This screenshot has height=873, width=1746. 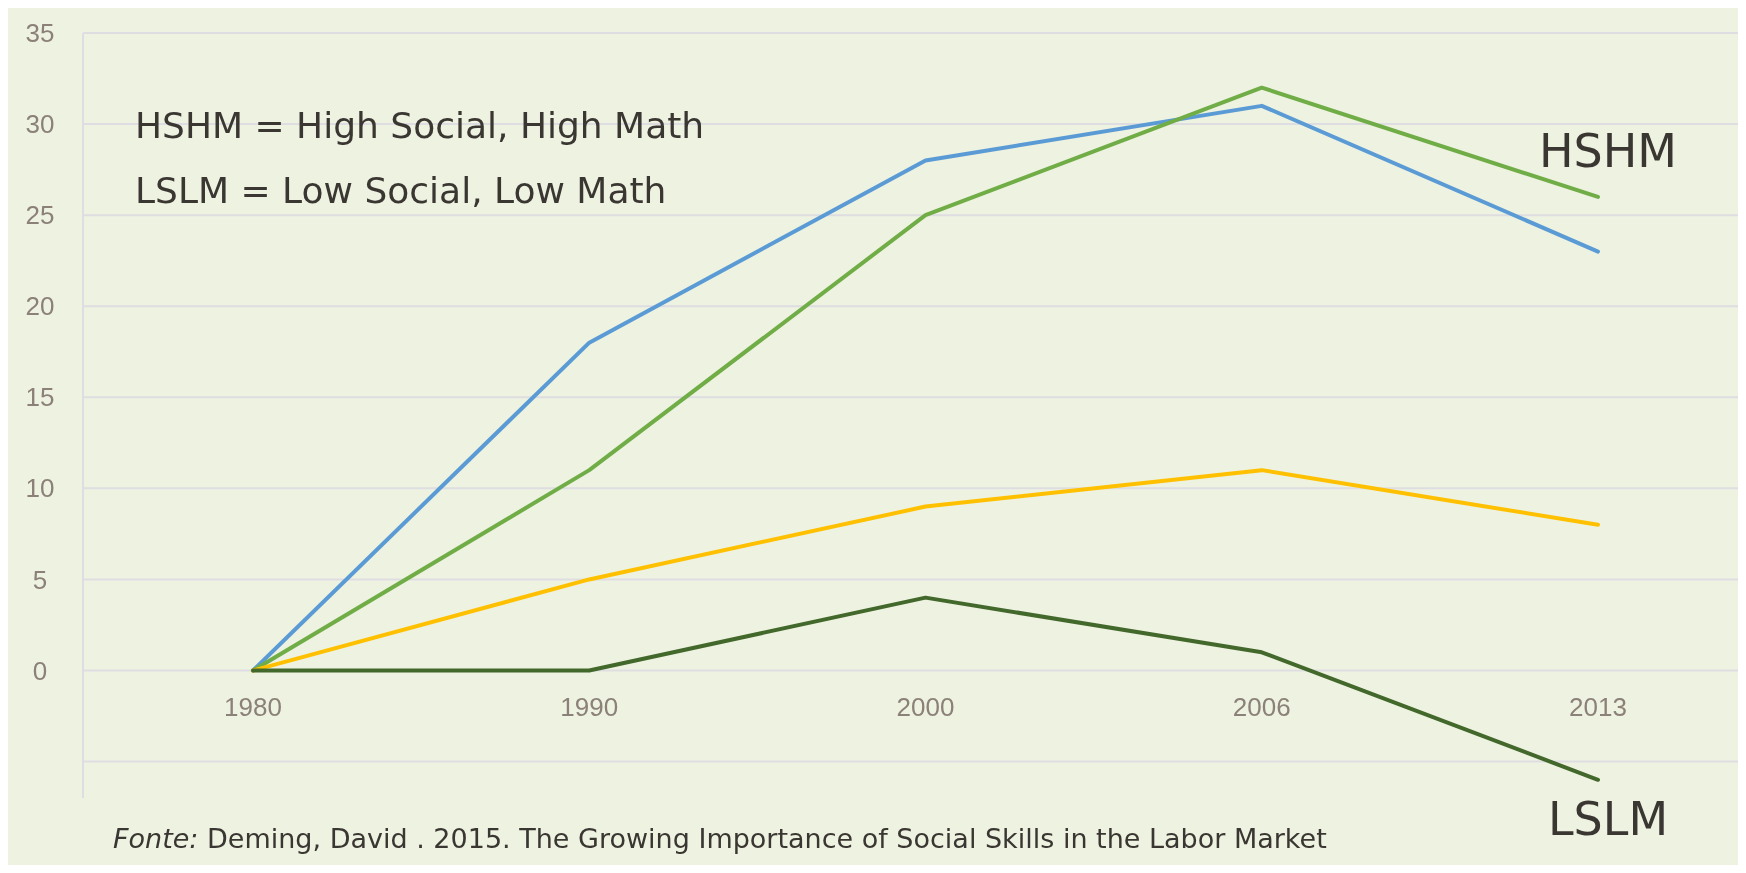 I want to click on annotation: LSLM = Low Social, Low Math, so click(x=401, y=190).